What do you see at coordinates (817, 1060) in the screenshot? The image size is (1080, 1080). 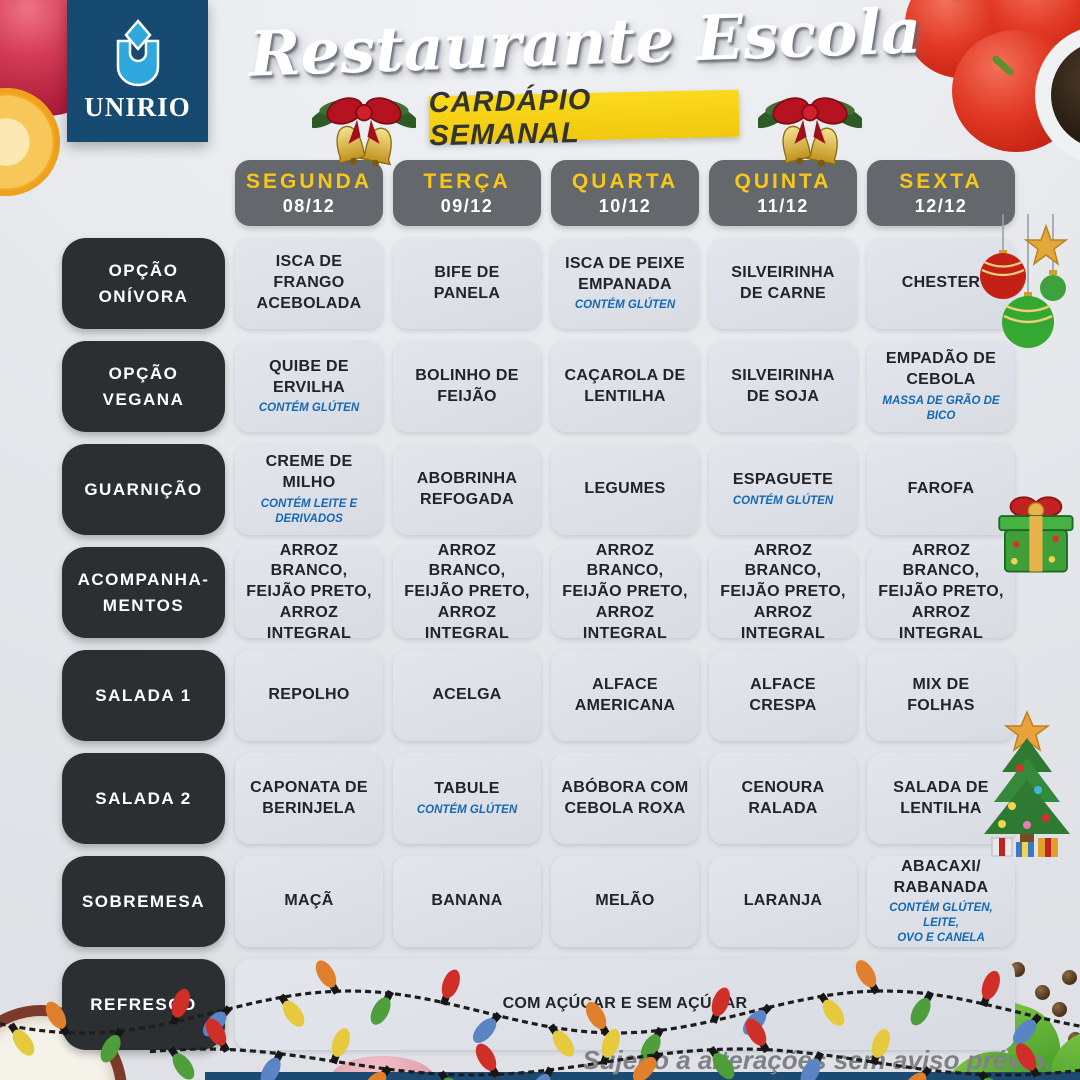 I see `disclaimer-text: Sujeito a alterações sem aviso prévio.` at bounding box center [817, 1060].